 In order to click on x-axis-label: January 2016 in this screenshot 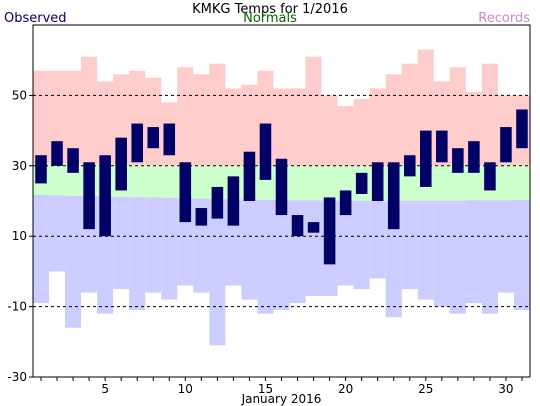, I will do `click(281, 399)`.